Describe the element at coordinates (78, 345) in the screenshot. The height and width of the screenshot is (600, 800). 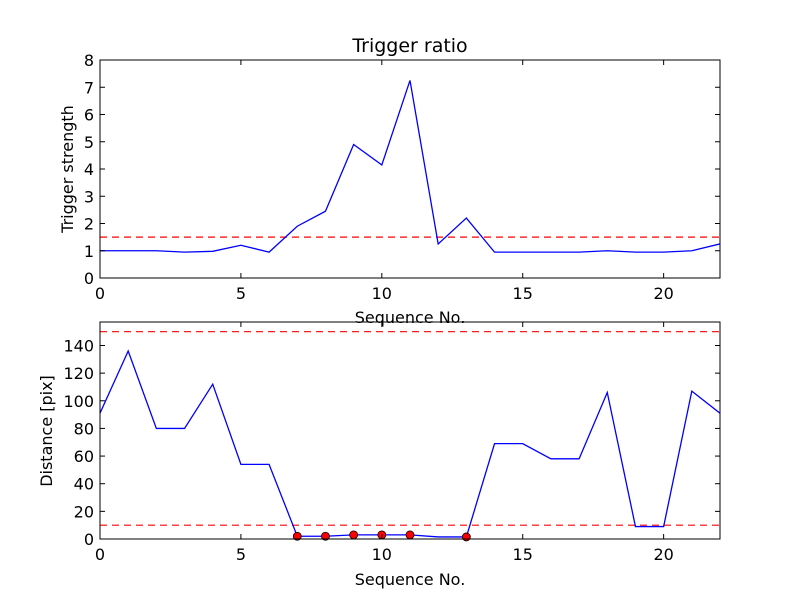
I see `y-tick-label: 140` at that location.